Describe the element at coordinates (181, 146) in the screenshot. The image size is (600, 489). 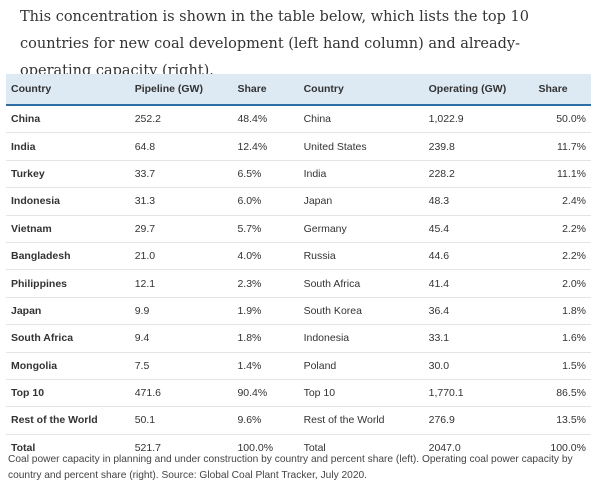
I see `cell-pipeline-gw: 64.8` at that location.